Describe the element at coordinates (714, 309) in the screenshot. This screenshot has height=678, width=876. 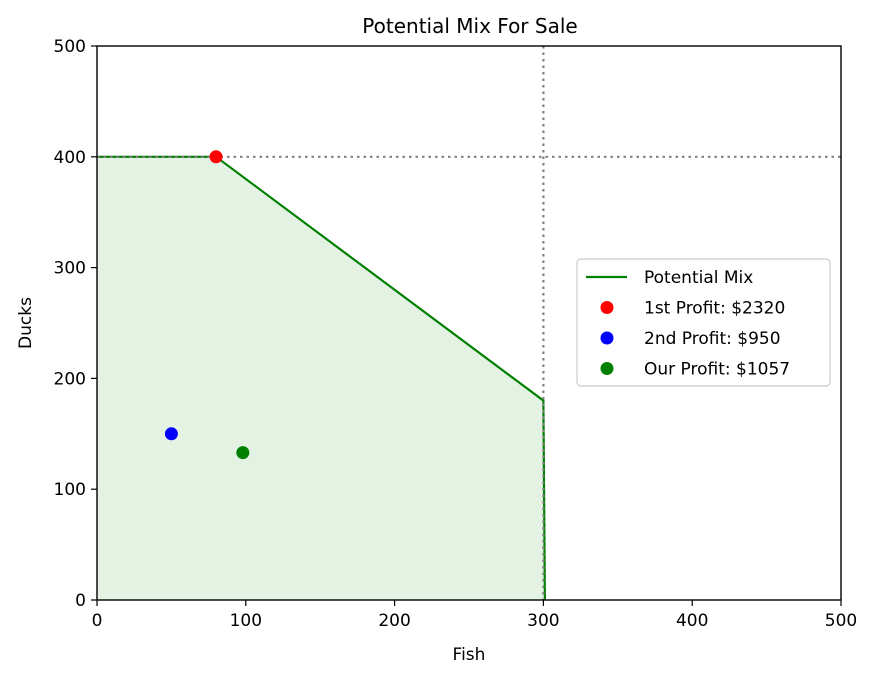
I see `legend-label-point-0: 1st Profit: $2320` at that location.